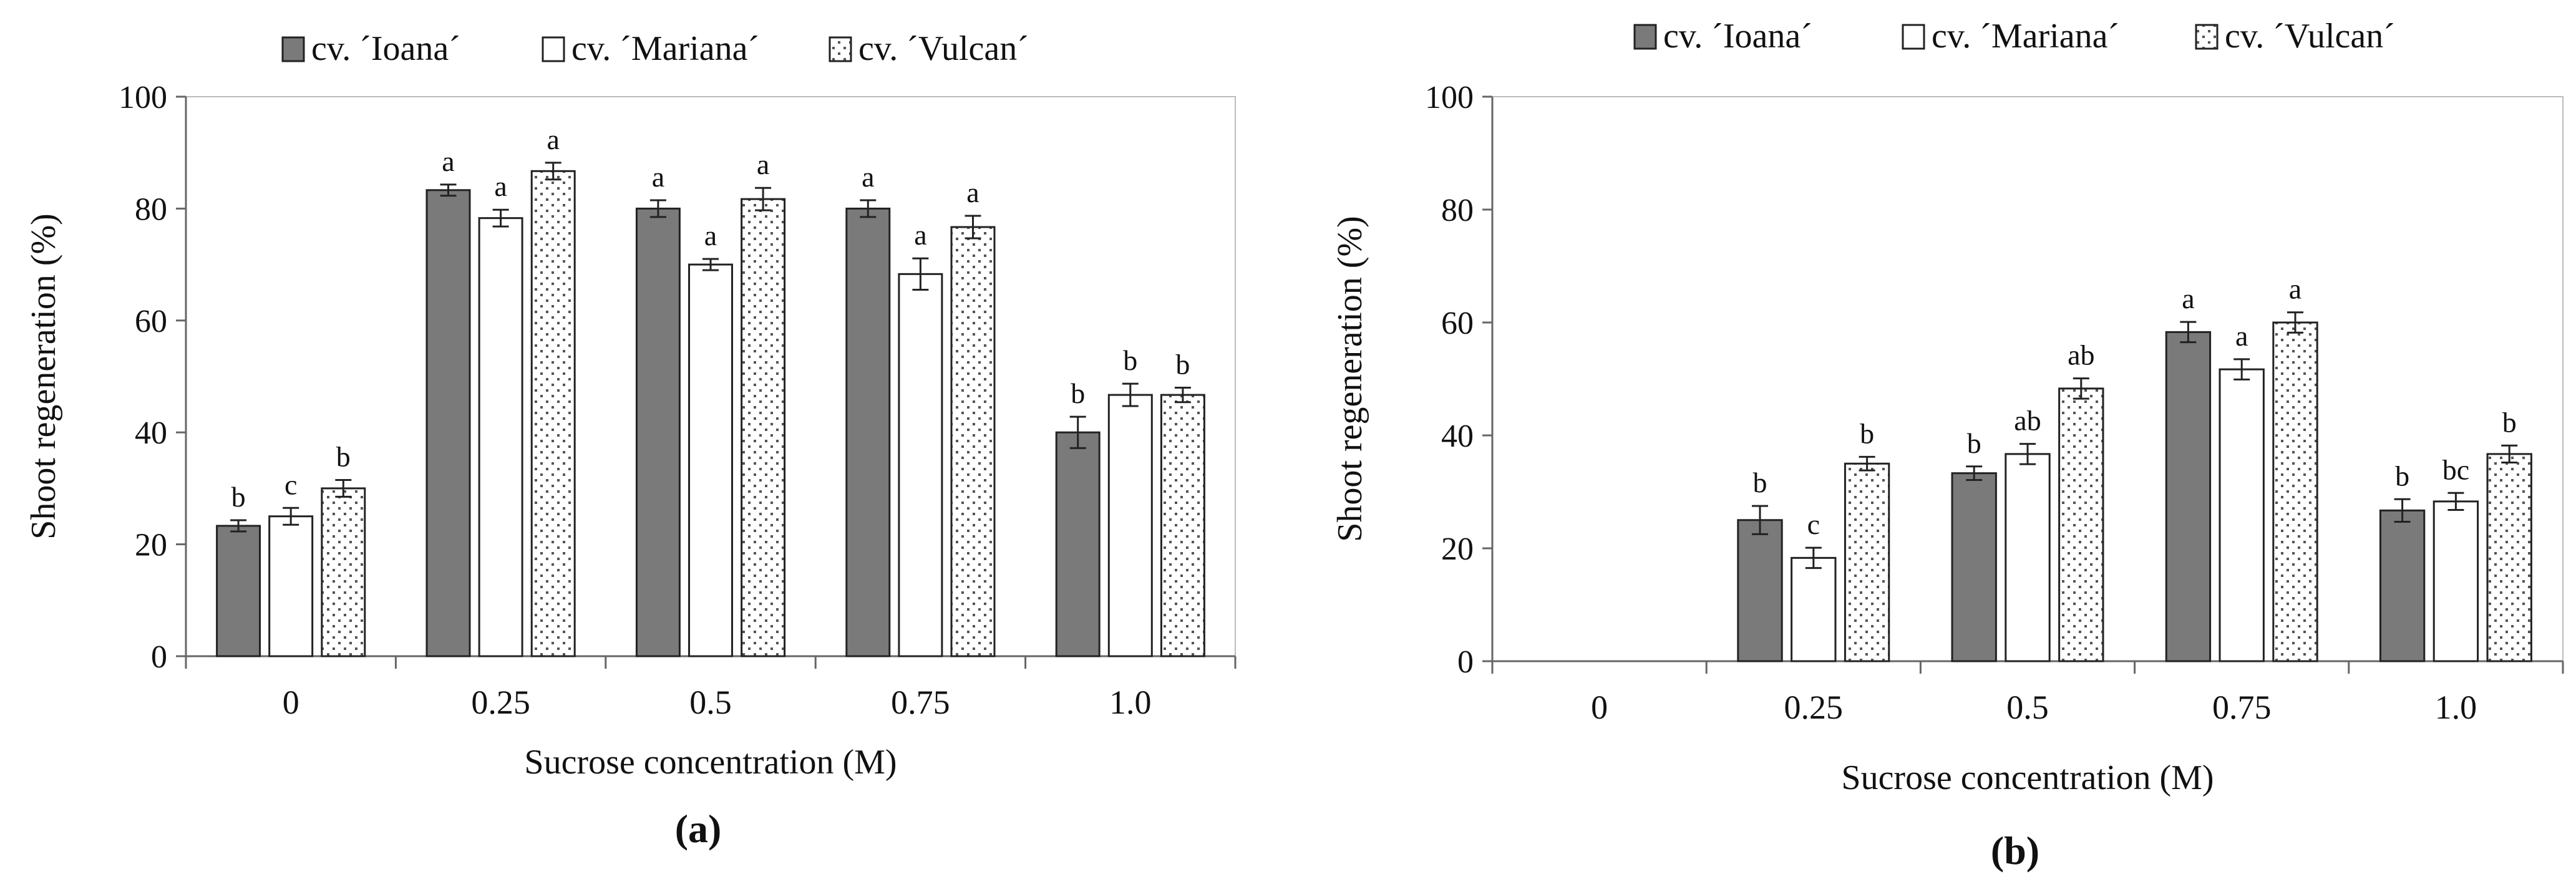 The image size is (2576, 887). What do you see at coordinates (2015, 850) in the screenshot?
I see `panel-label: (b)` at bounding box center [2015, 850].